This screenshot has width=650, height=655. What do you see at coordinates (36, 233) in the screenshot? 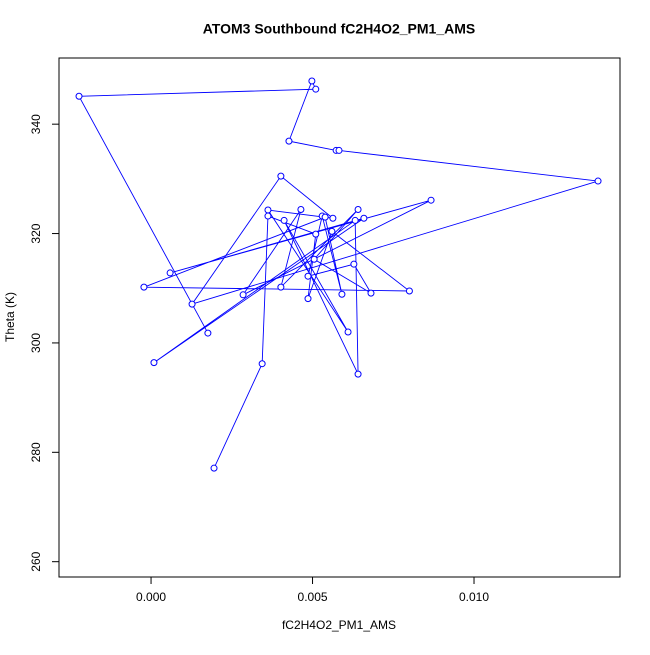
I see `y-tick-label: 320` at bounding box center [36, 233].